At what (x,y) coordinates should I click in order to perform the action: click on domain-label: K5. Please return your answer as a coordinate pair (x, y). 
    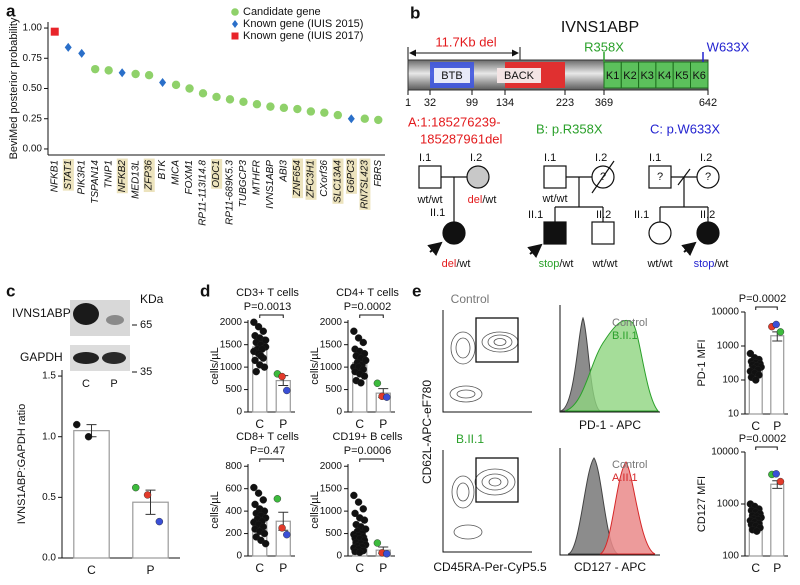
    Looking at the image, I should click on (681, 76).